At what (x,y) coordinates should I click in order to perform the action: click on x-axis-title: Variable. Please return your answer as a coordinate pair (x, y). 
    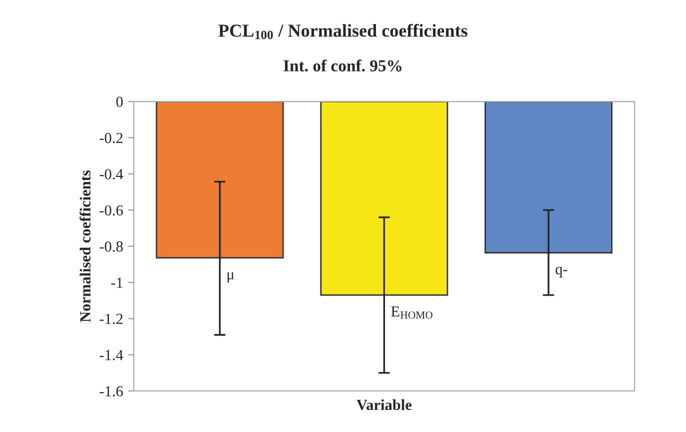
    Looking at the image, I should click on (384, 404).